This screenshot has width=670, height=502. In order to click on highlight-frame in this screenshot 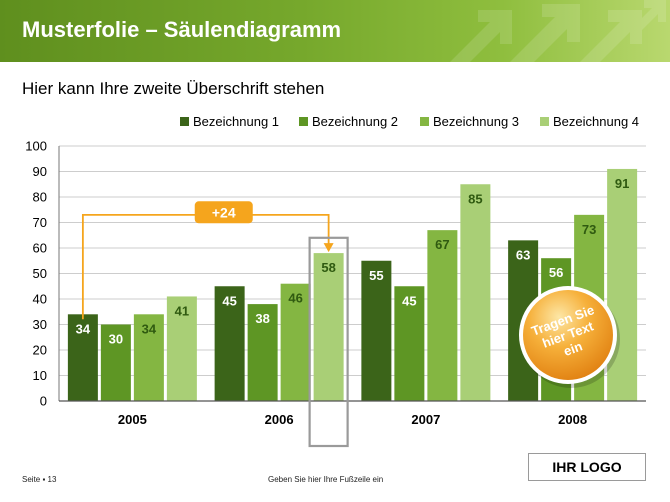, I will do `click(328, 342)`.